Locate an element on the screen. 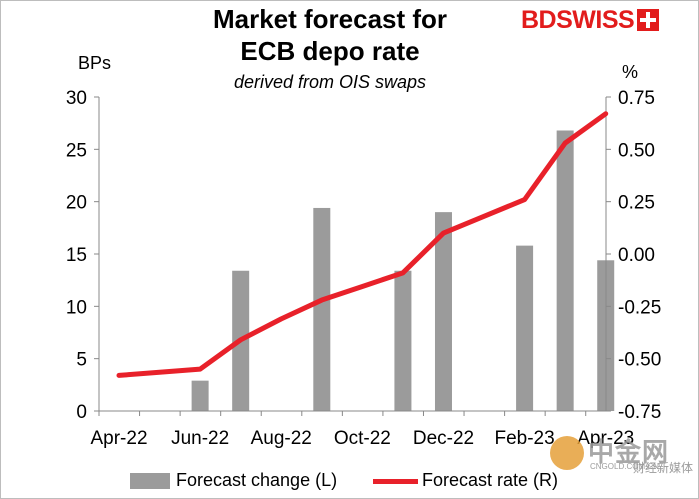  x-tick-label: Apr-23 is located at coordinates (605, 438).